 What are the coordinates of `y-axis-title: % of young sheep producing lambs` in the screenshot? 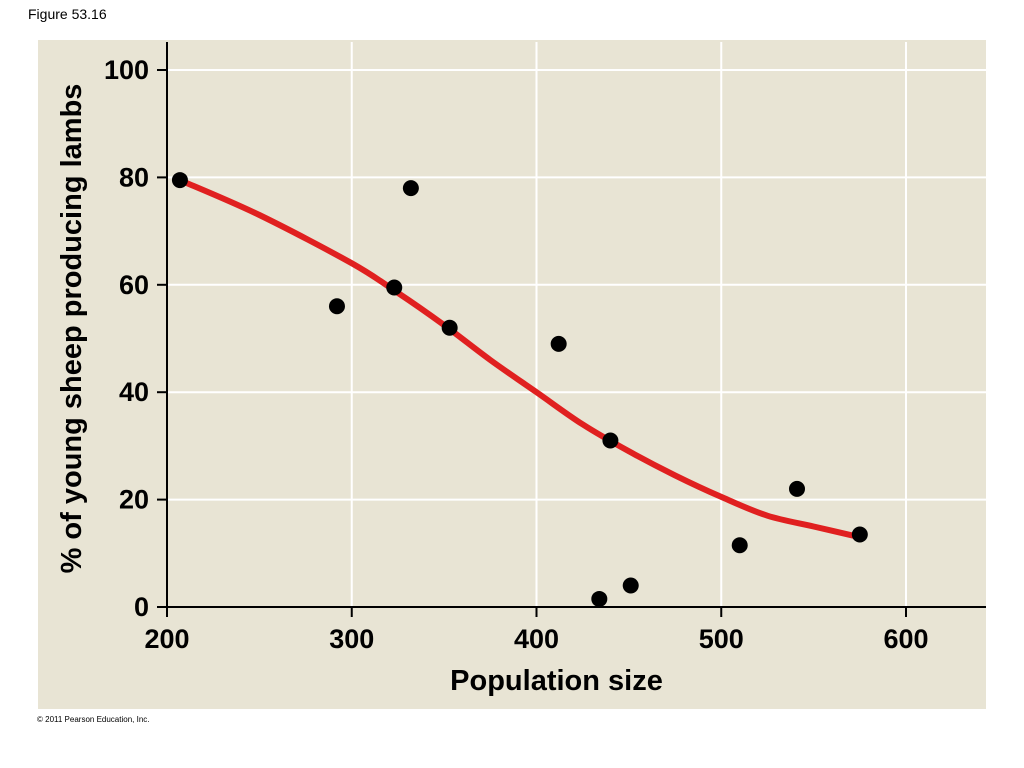 It's located at (72, 329).